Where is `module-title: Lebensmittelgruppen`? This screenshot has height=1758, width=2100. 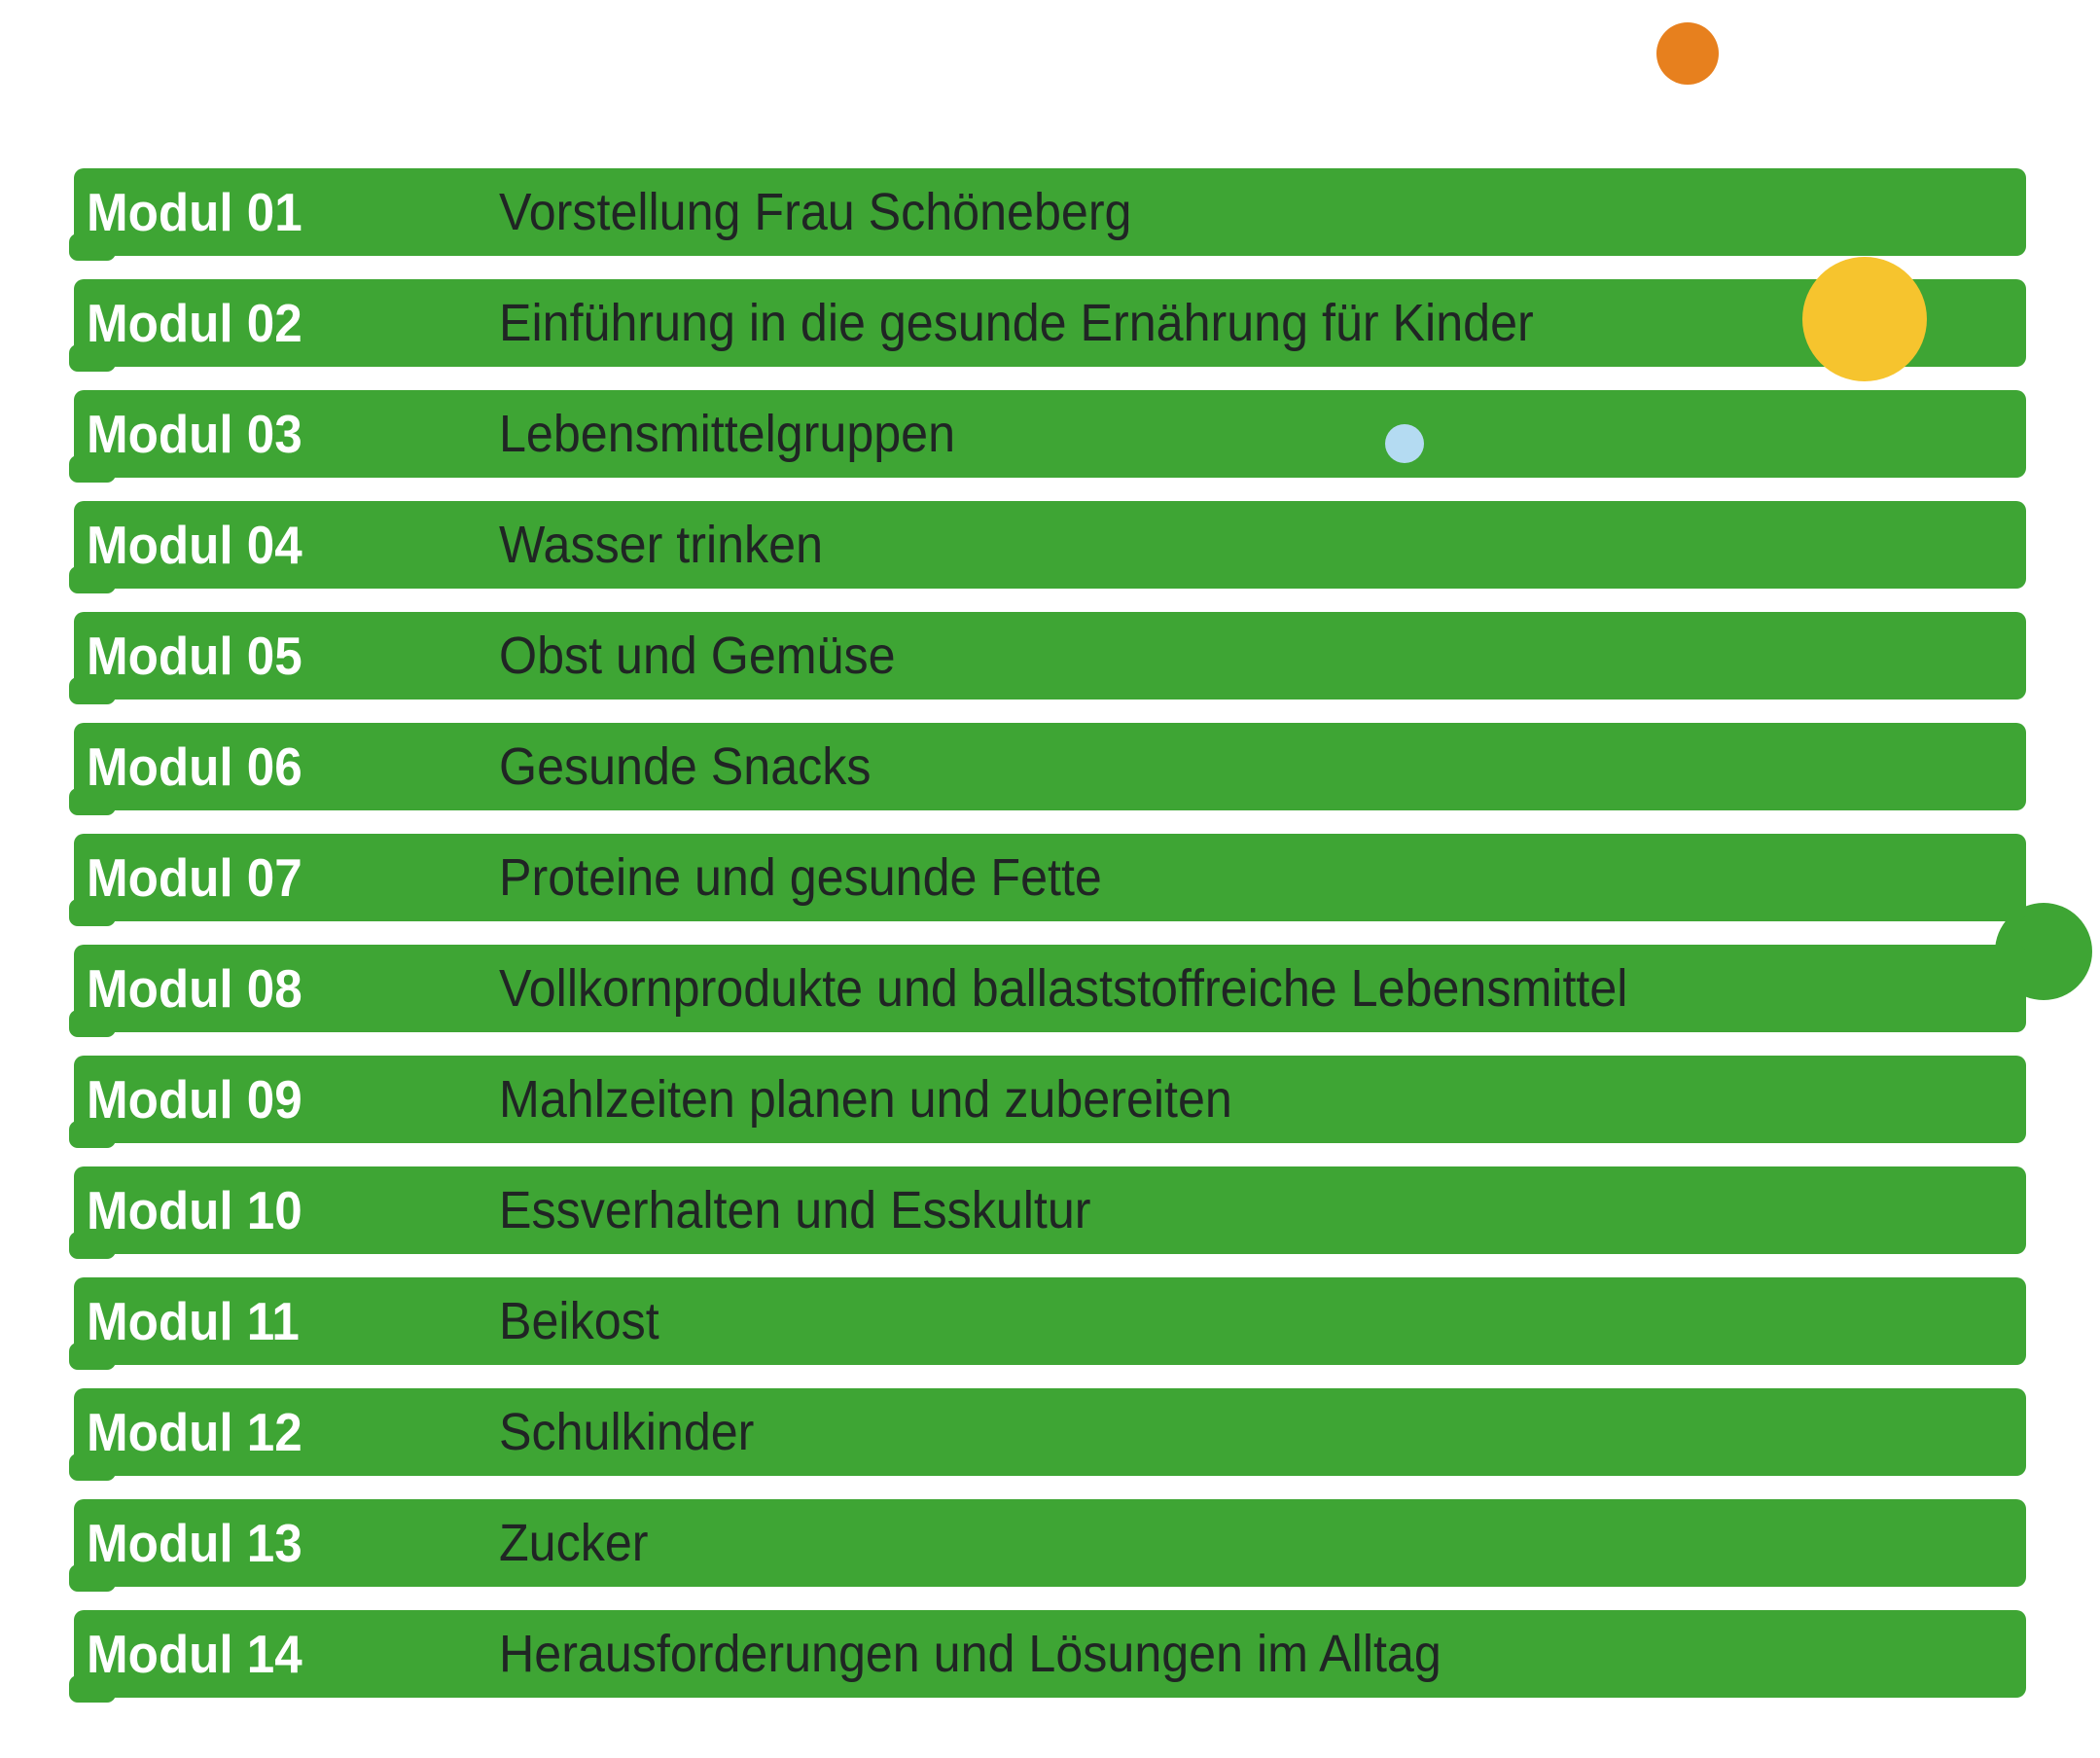 module-title: Lebensmittelgruppen is located at coordinates (728, 434).